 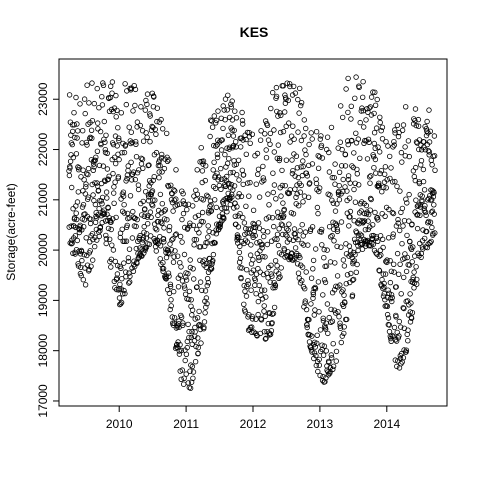 I want to click on x-tick-label: 2011, so click(x=186, y=424).